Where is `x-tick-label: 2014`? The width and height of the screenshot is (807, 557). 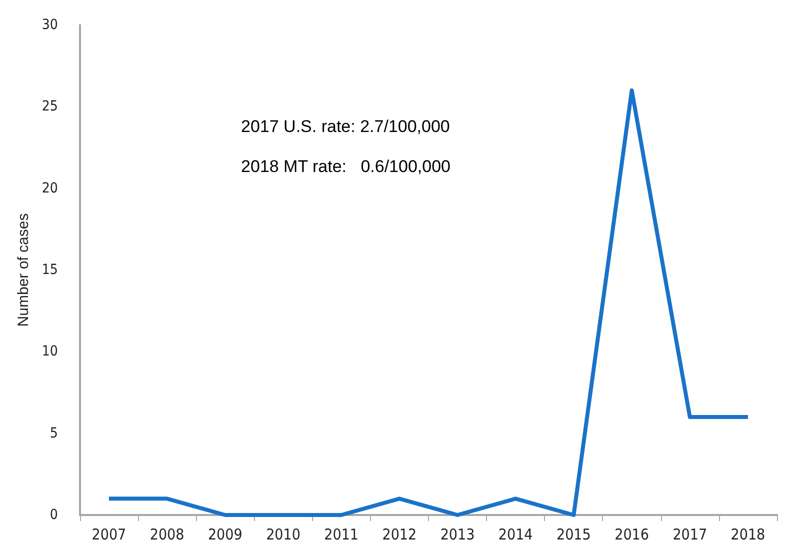
x-tick-label: 2014 is located at coordinates (515, 535).